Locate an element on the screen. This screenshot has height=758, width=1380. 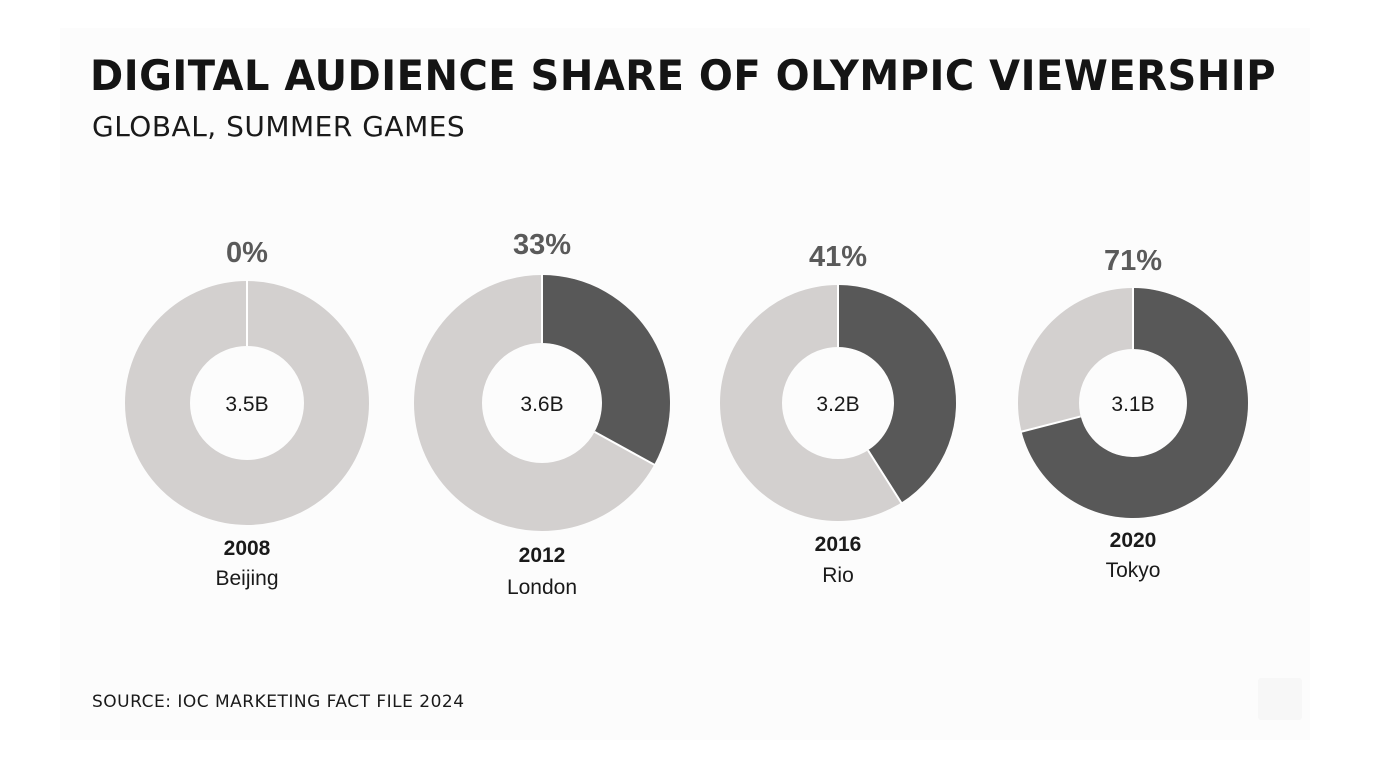
city-label-2008: Beijing is located at coordinates (246, 578).